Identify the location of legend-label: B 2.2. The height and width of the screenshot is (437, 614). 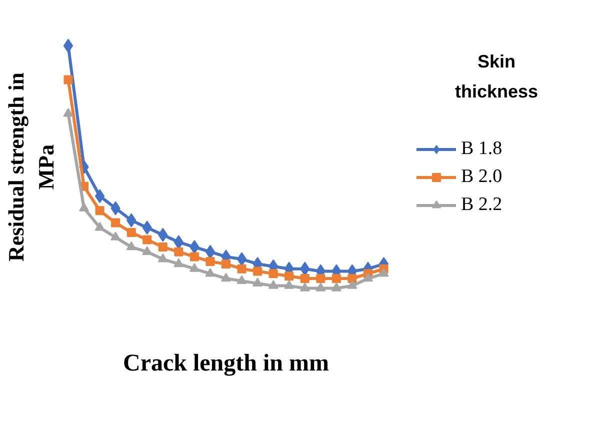
(481, 205).